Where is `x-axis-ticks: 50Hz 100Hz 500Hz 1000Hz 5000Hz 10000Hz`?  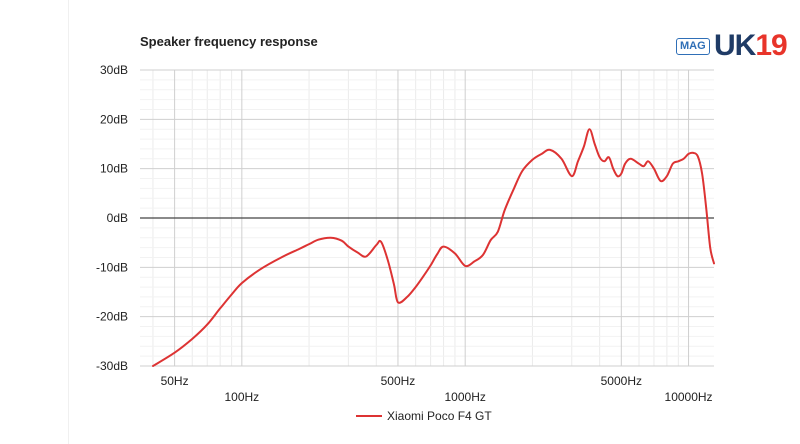
x-axis-ticks: 50Hz 100Hz 500Hz 1000Hz 5000Hz 10000Hz is located at coordinates (437, 389).